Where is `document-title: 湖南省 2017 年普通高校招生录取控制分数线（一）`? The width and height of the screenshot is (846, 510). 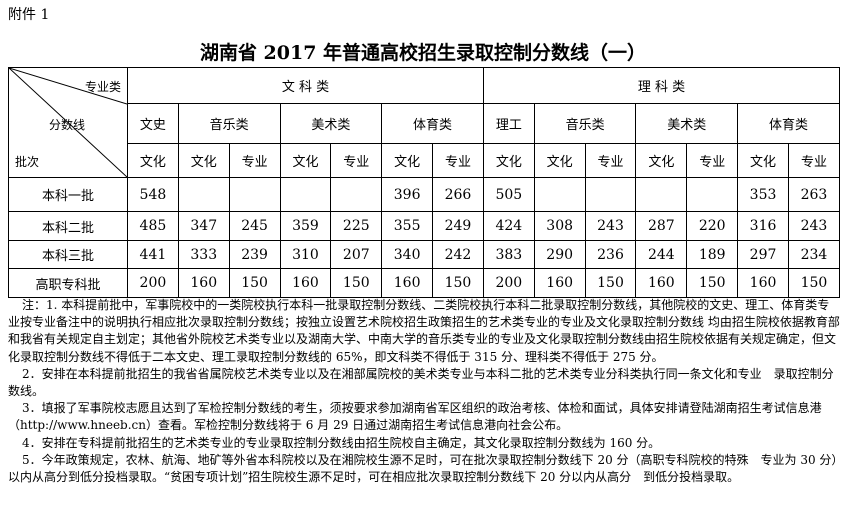
document-title: 湖南省 2017 年普通高校招生录取控制分数线（一） is located at coordinates (423, 53).